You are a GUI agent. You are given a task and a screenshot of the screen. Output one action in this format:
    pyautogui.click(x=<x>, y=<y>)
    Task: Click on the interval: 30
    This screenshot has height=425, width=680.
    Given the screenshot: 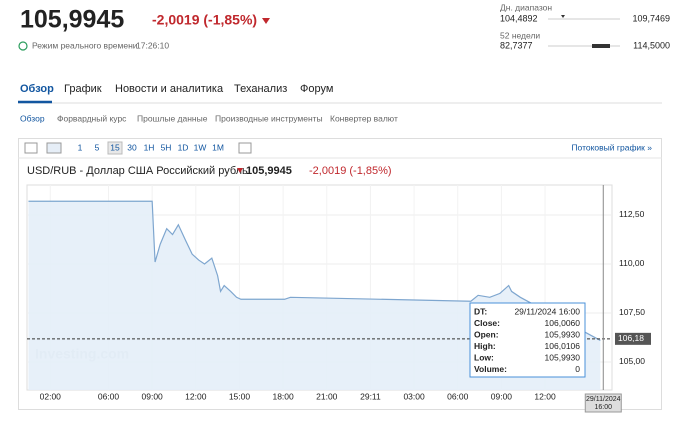 What is the action you would take?
    pyautogui.click(x=132, y=147)
    